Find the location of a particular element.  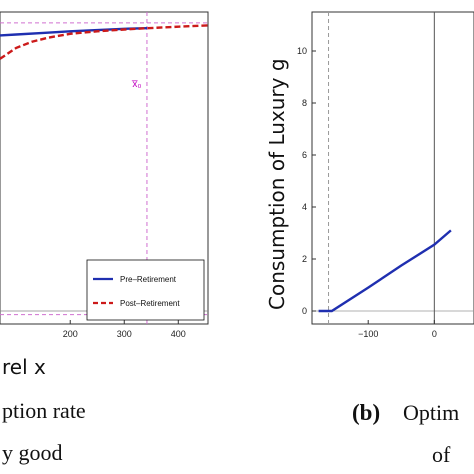

series-post-retirement-line is located at coordinates (104, 42).